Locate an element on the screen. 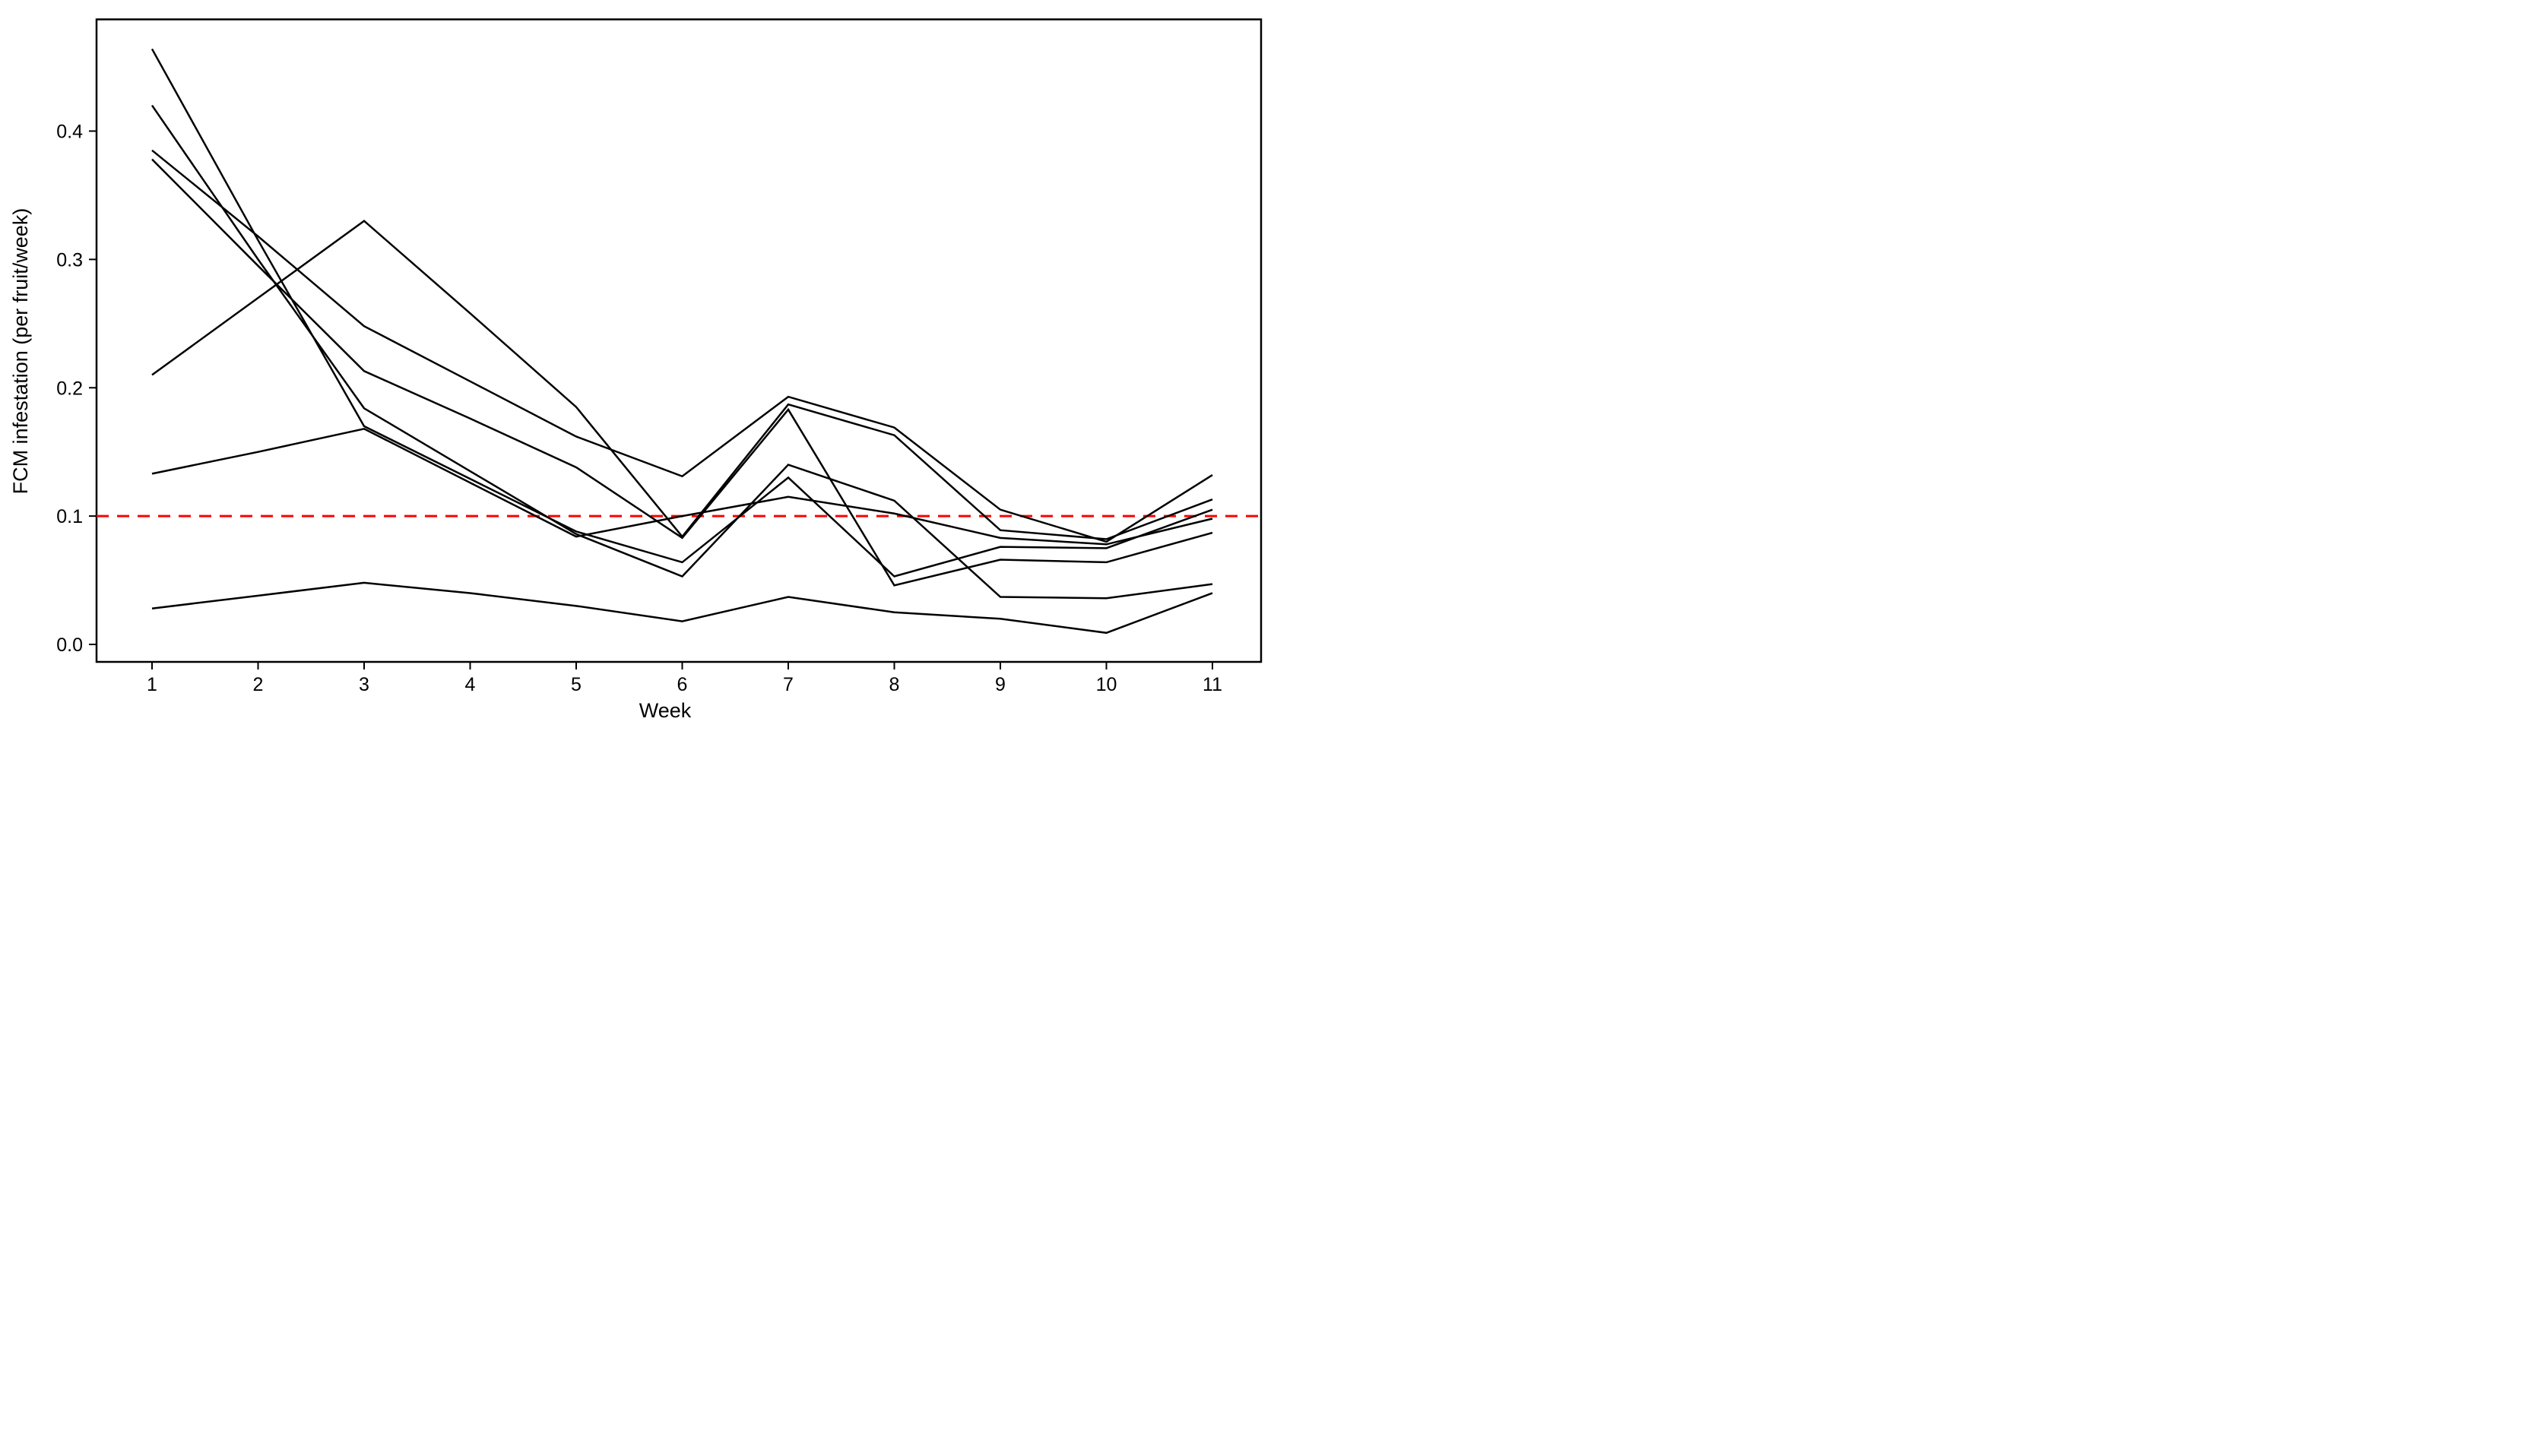  x-axis-tick-label: 3 is located at coordinates (364, 684).